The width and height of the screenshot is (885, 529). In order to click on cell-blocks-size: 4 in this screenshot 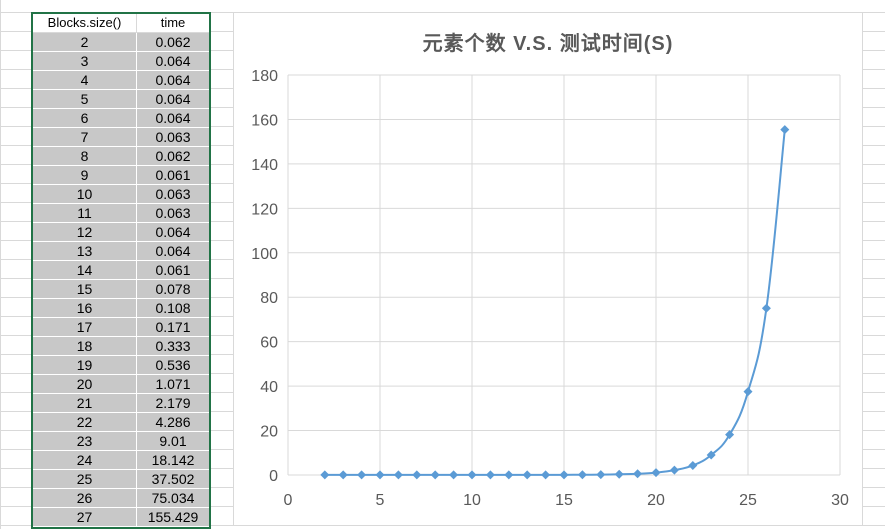, I will do `click(85, 80)`.